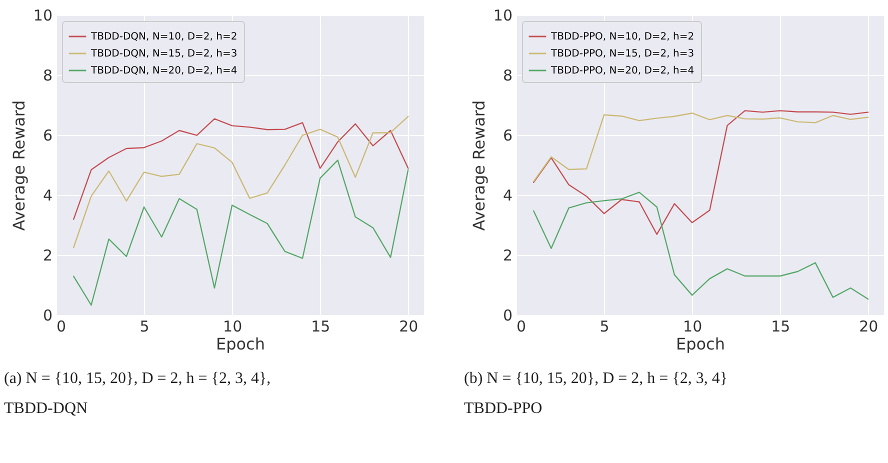  I want to click on text: TBDD-PPO, so click(503, 408).